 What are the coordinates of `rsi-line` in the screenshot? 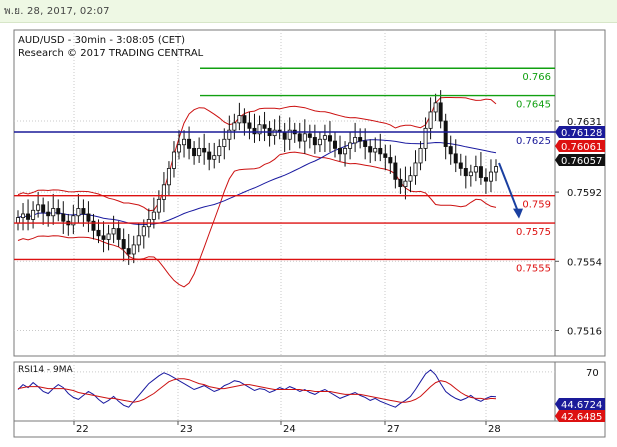 It's located at (257, 388).